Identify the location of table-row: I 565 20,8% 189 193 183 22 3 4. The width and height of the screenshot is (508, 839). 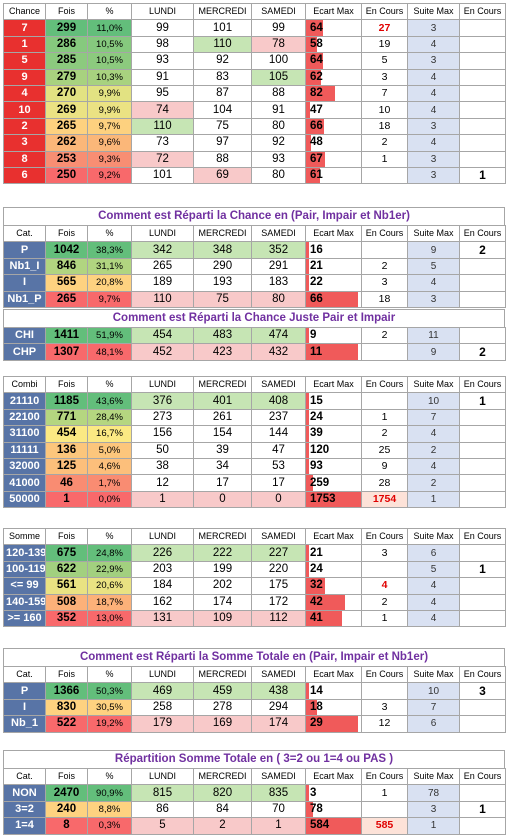
(254, 283).